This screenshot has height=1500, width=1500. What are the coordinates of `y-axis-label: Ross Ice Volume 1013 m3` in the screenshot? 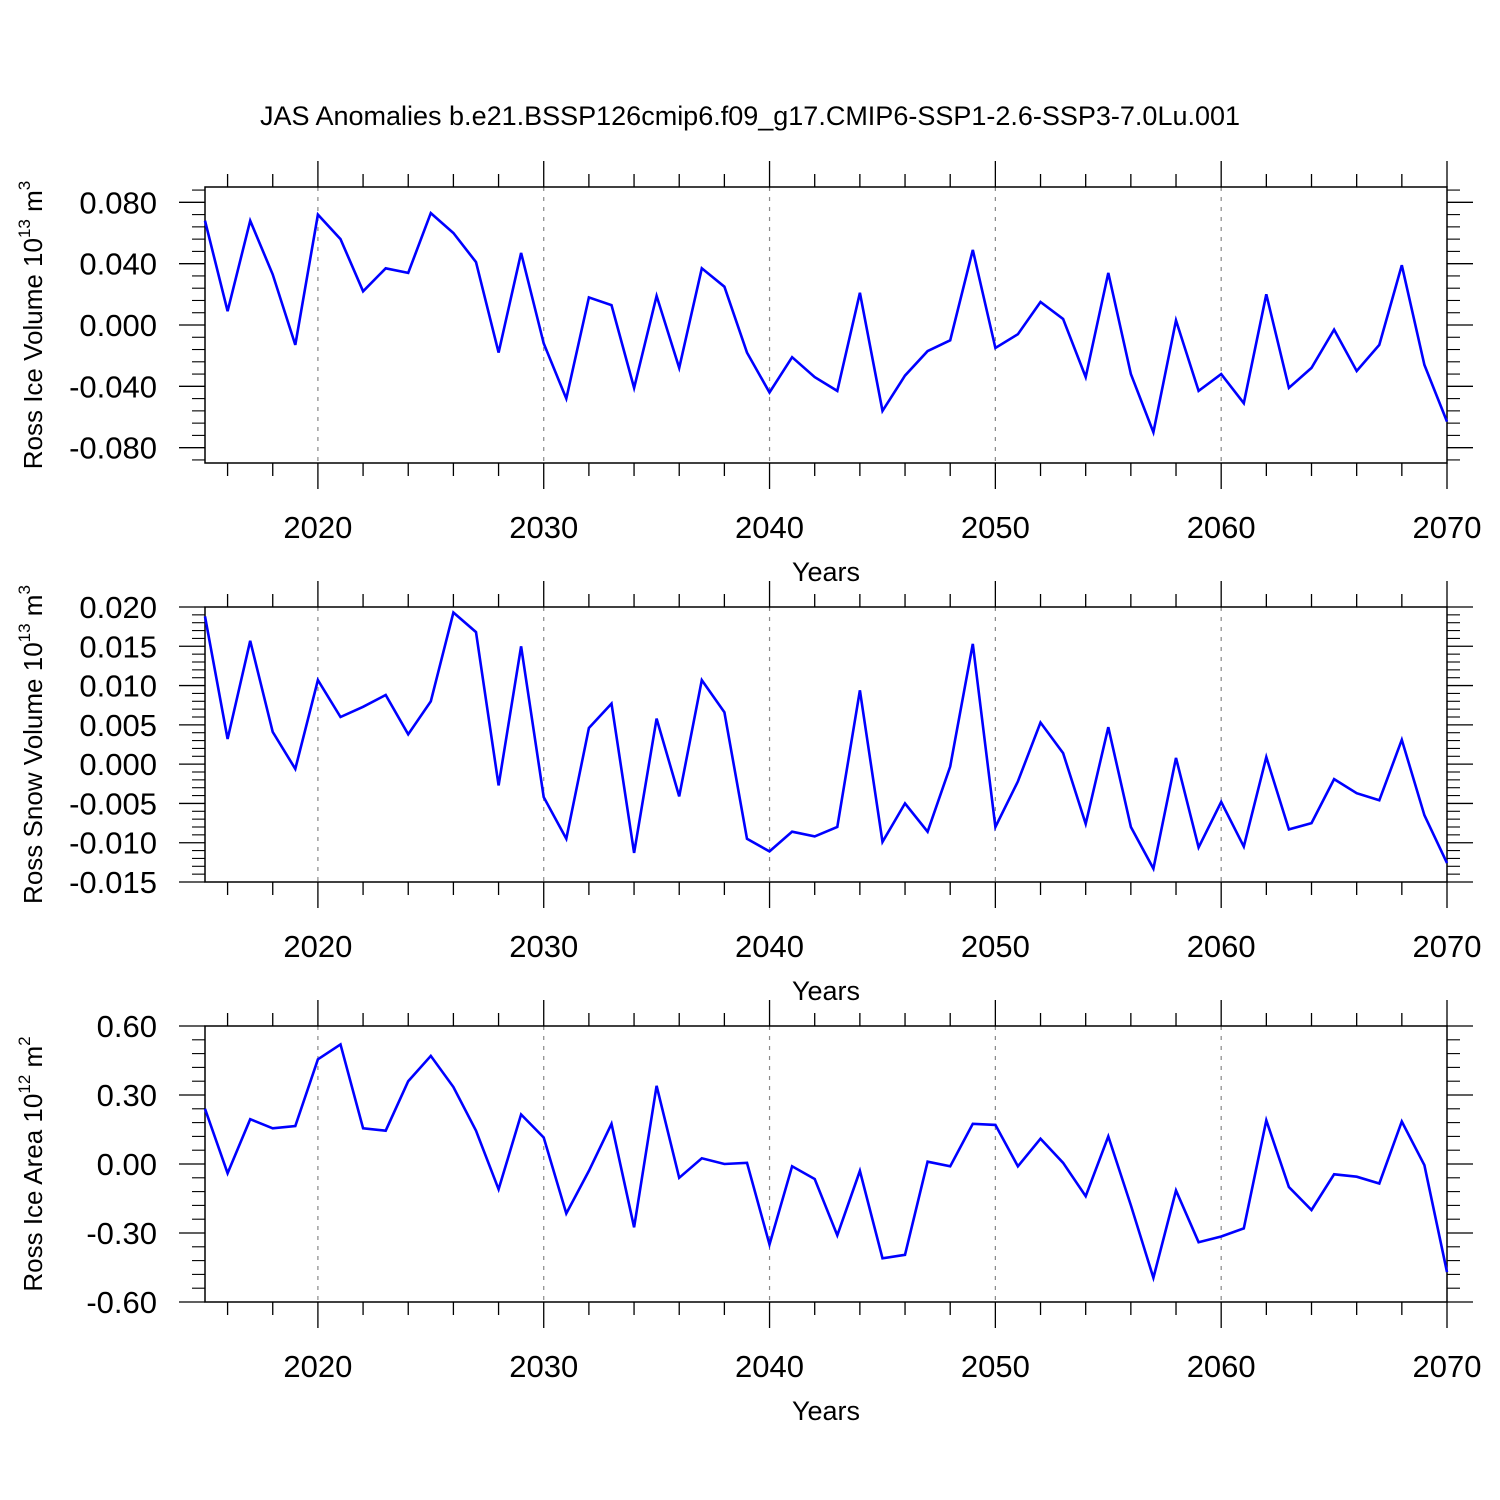 It's located at (31, 325).